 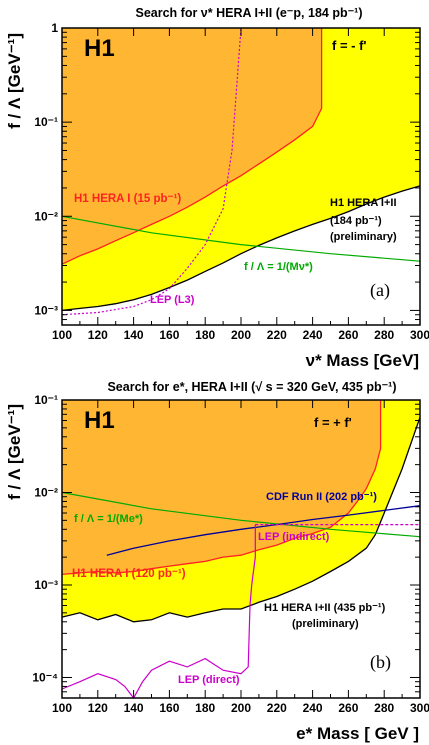 What do you see at coordinates (277, 708) in the screenshot?
I see `b-x-tick-label: 220` at bounding box center [277, 708].